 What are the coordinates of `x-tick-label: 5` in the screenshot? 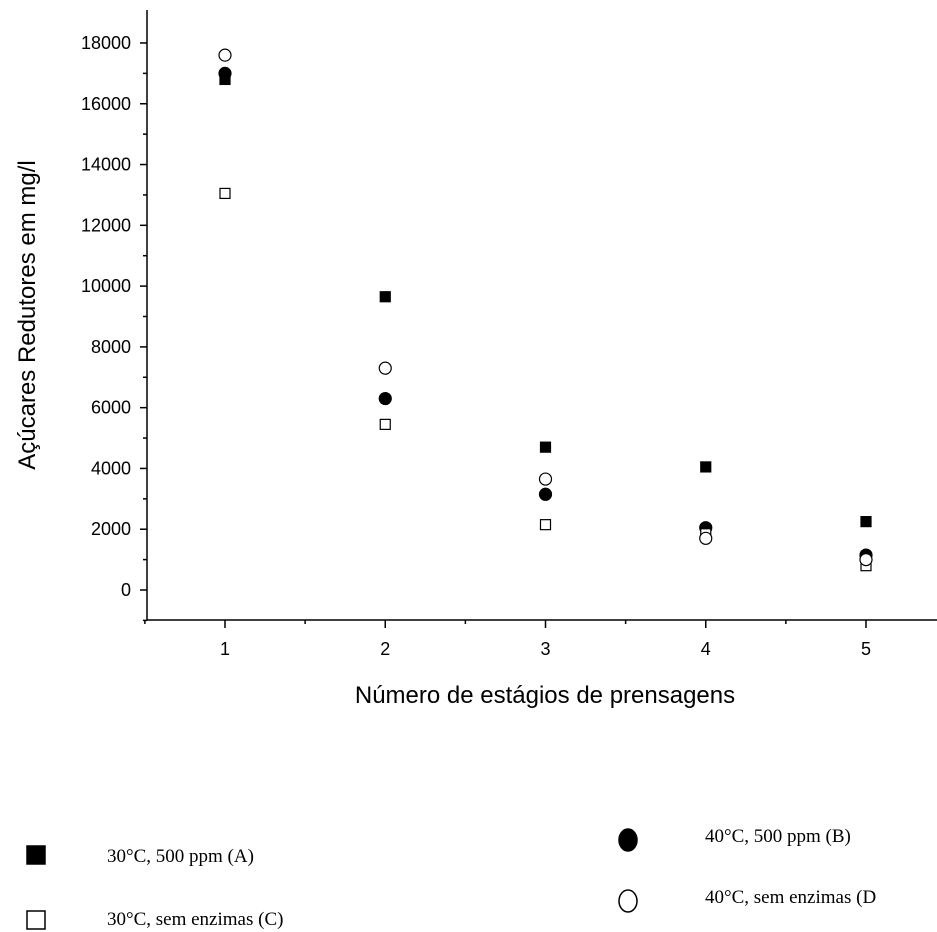 It's located at (866, 649).